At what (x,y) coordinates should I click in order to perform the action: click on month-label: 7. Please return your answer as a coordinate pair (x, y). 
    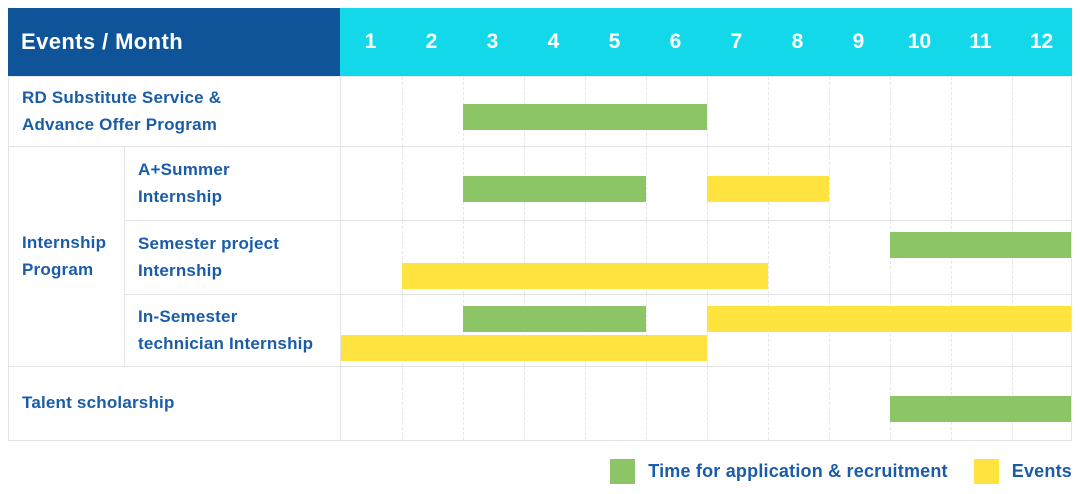
    Looking at the image, I should click on (736, 41).